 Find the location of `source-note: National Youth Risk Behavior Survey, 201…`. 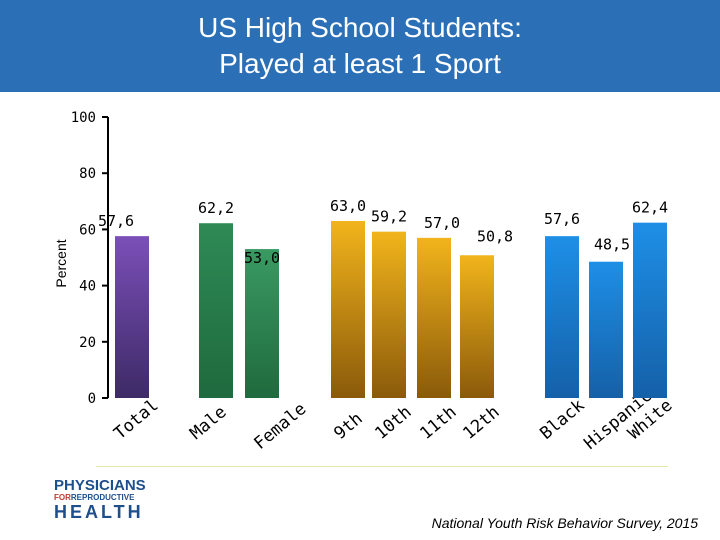

source-note: National Youth Risk Behavior Survey, 201… is located at coordinates (564, 523).